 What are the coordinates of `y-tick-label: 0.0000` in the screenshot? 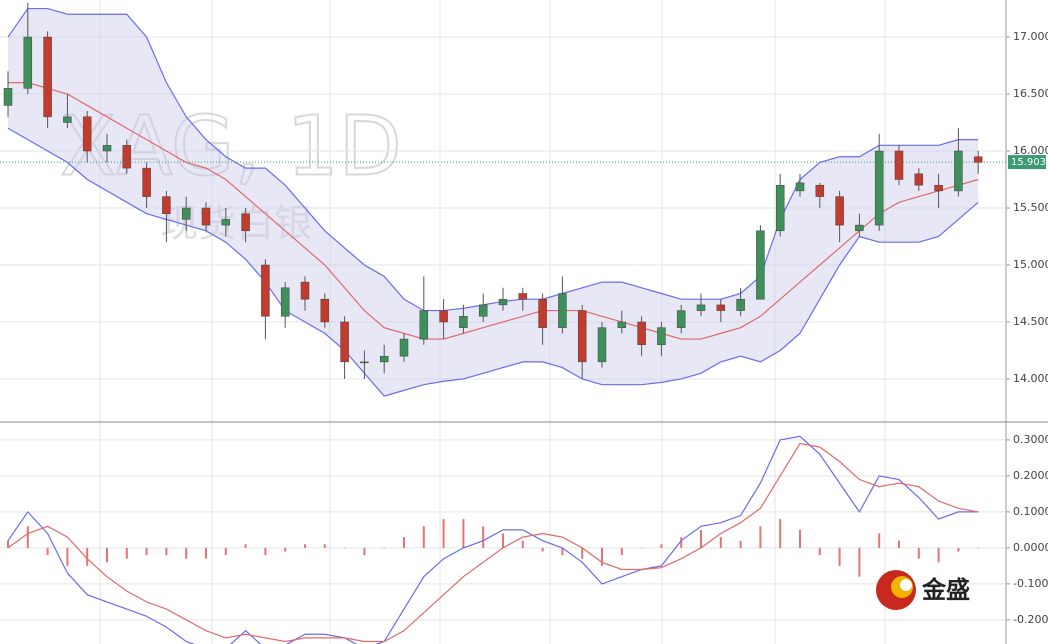 It's located at (1030, 547).